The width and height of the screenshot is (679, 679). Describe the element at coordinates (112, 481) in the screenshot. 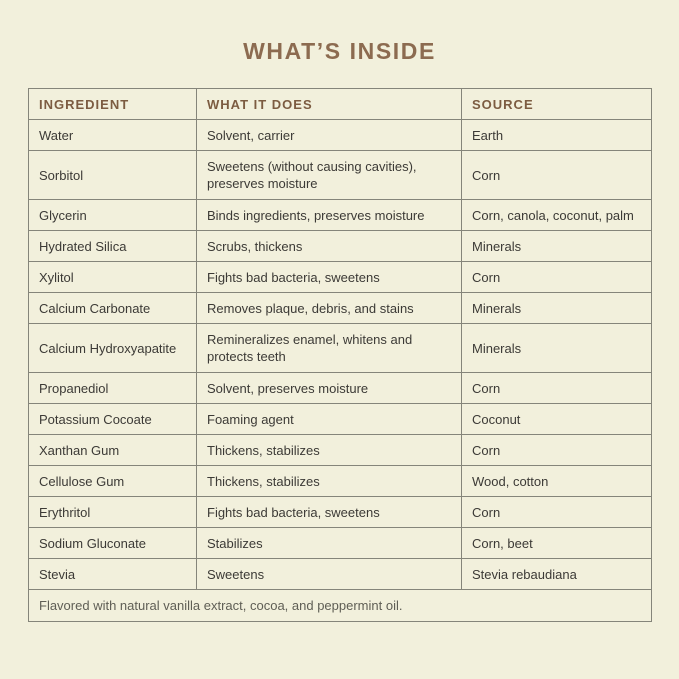

I see `ingredient-cell: Cellulose Gum` at that location.